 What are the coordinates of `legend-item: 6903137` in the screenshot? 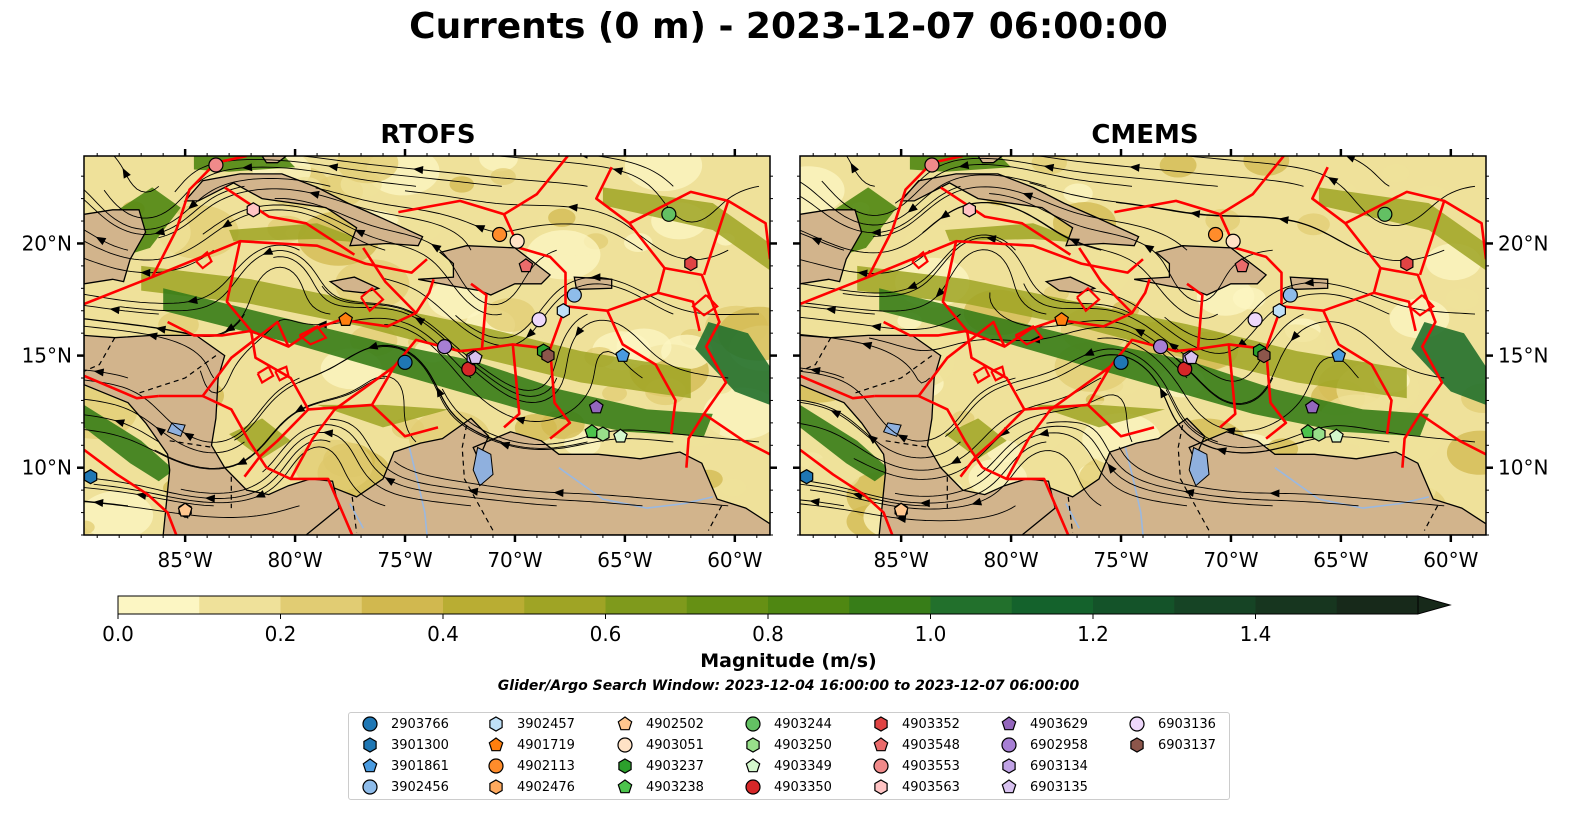 It's located at (1171, 745).